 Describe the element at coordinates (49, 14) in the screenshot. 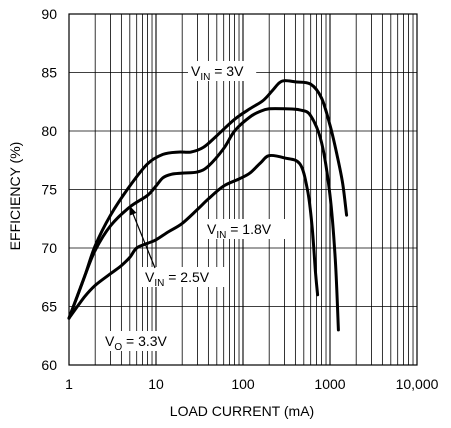

I see `y-tick-label: 90` at that location.